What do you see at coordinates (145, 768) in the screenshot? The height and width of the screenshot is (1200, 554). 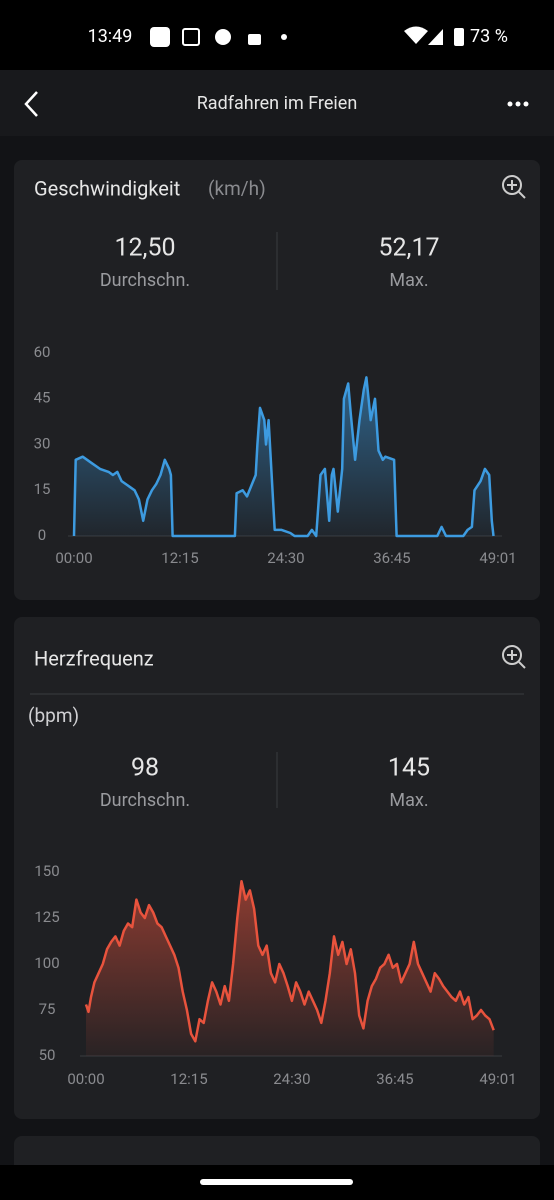 I see `stat-value: 98` at bounding box center [145, 768].